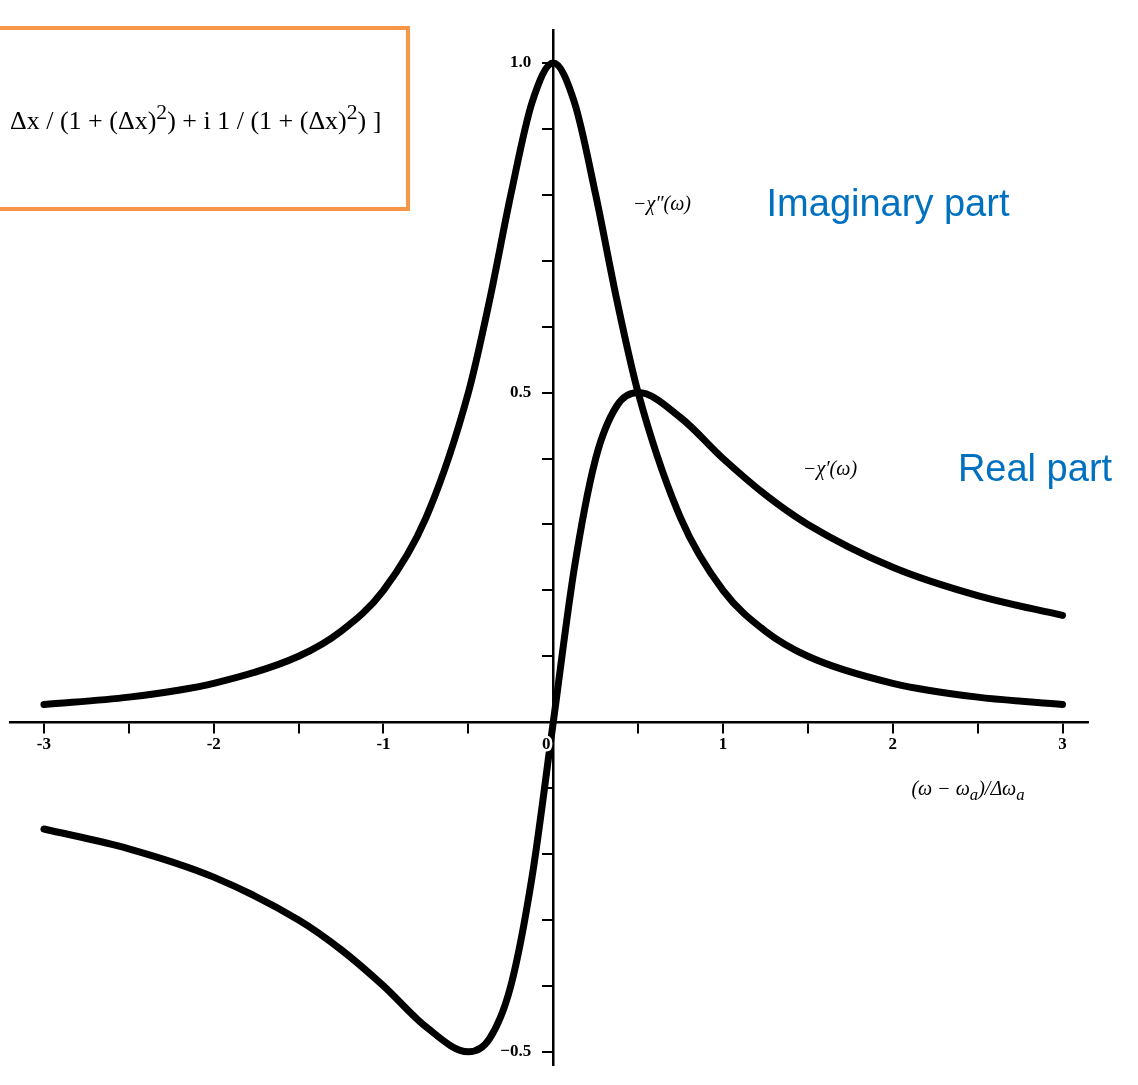  I want to click on x-tick-label: 2, so click(893, 744).